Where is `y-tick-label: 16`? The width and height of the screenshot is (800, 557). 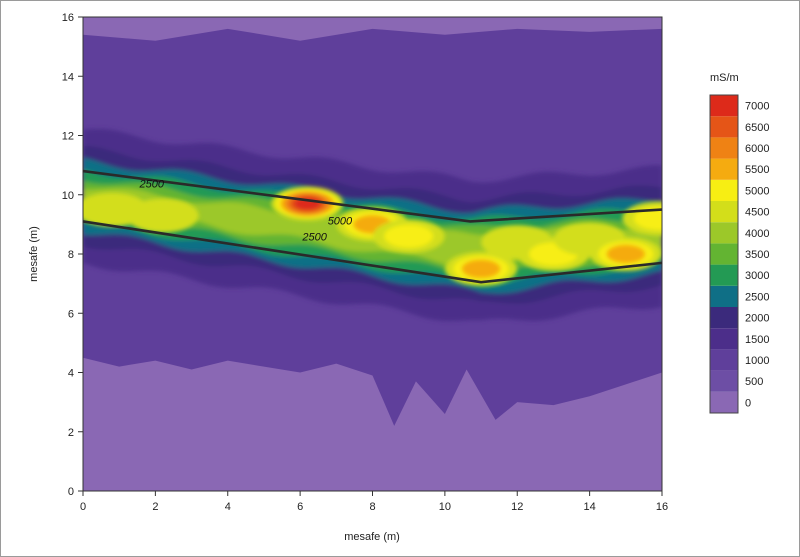
y-tick-label: 16 is located at coordinates (68, 18).